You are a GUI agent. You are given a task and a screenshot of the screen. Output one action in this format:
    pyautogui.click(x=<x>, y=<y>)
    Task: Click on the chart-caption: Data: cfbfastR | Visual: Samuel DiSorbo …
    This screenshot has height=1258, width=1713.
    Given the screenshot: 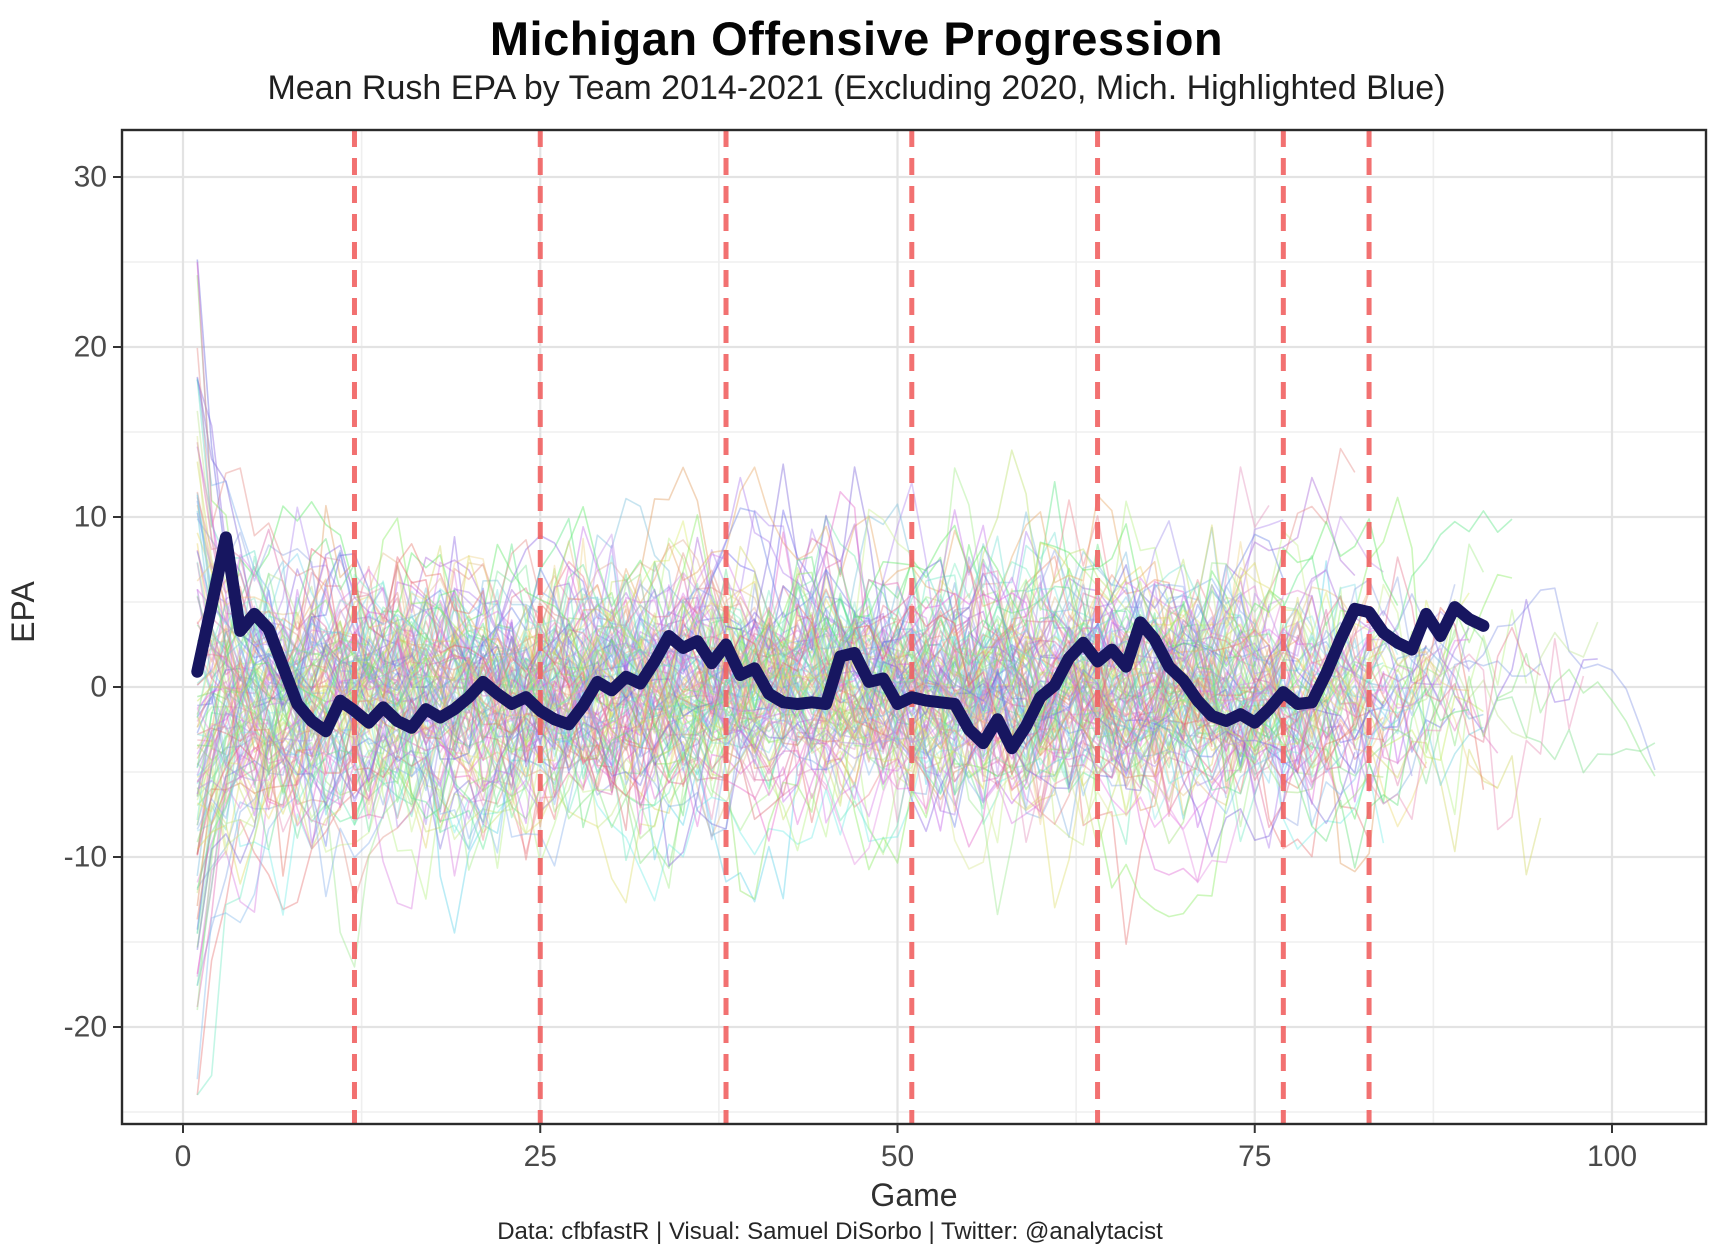 What is the action you would take?
    pyautogui.click(x=830, y=1231)
    